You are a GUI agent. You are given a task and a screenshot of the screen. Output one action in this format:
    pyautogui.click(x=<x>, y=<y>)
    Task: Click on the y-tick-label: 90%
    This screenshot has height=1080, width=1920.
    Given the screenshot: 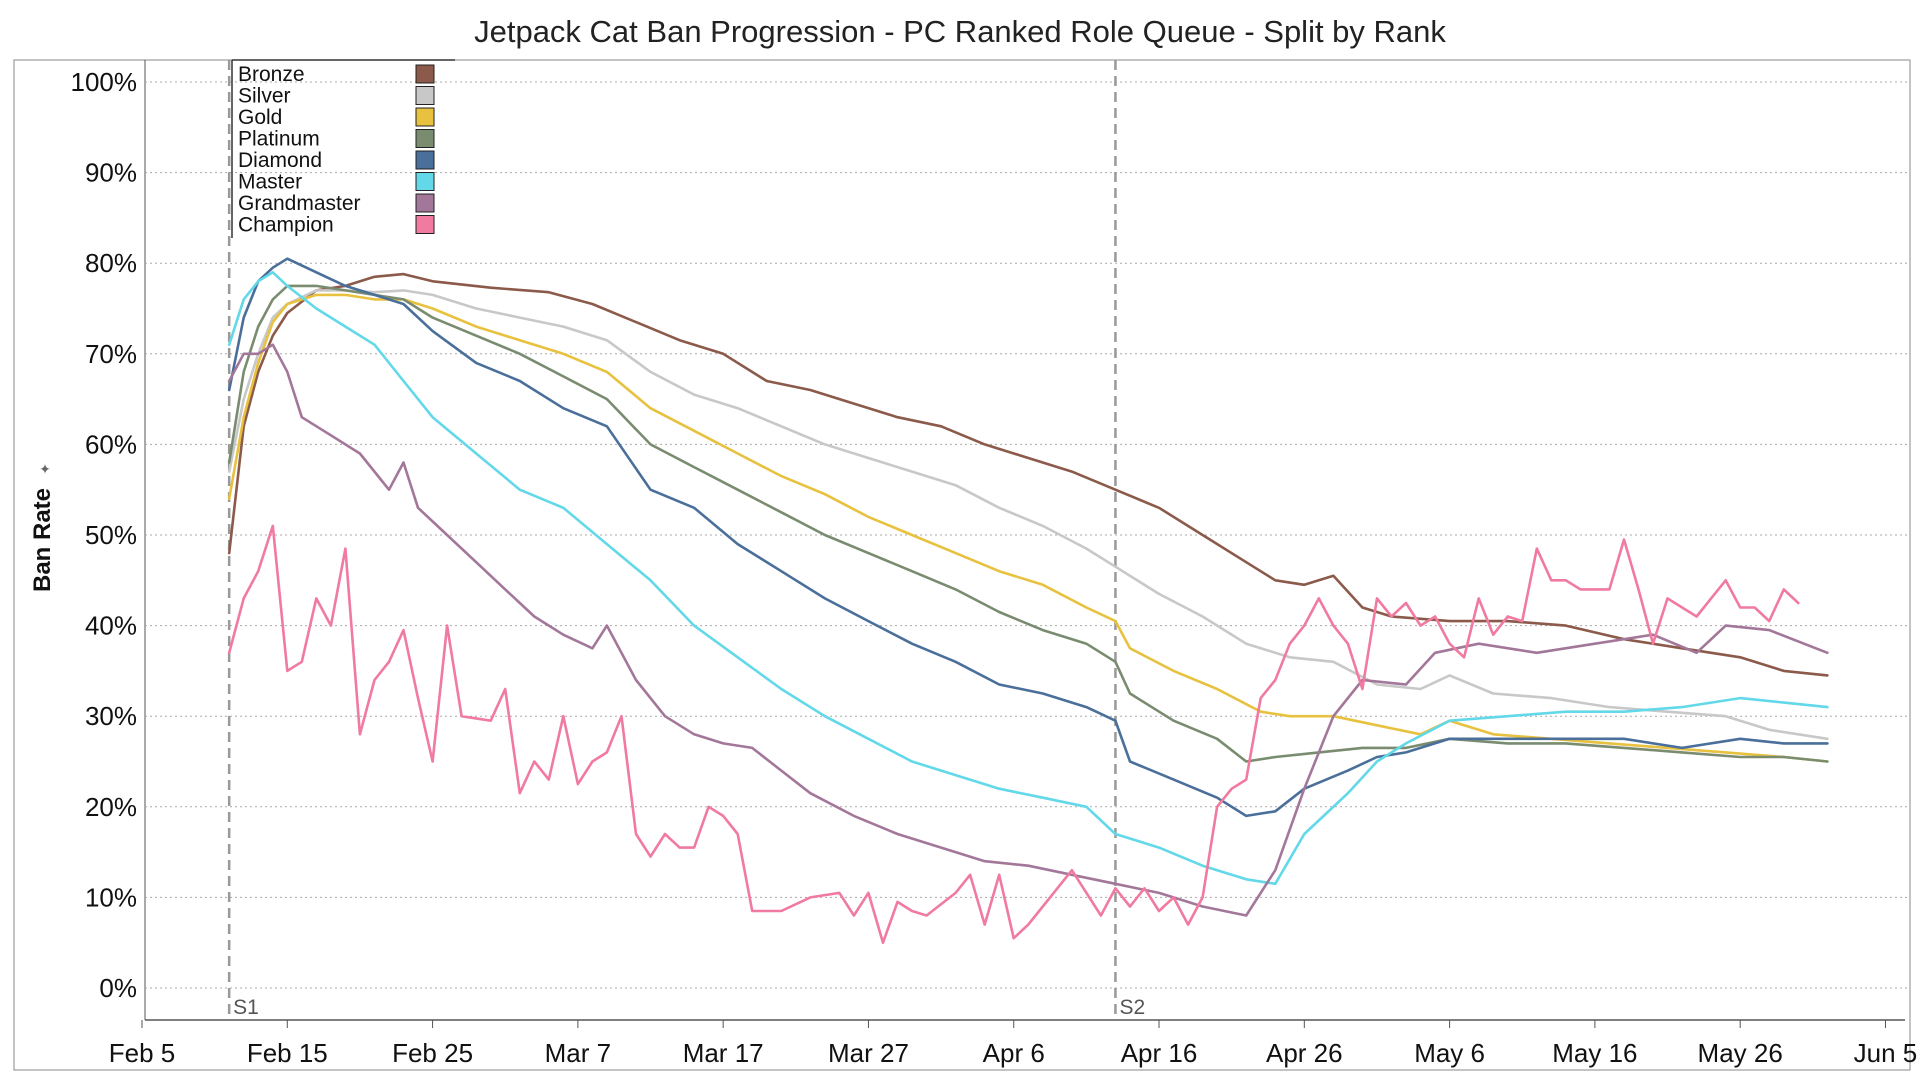 What is the action you would take?
    pyautogui.click(x=111, y=173)
    